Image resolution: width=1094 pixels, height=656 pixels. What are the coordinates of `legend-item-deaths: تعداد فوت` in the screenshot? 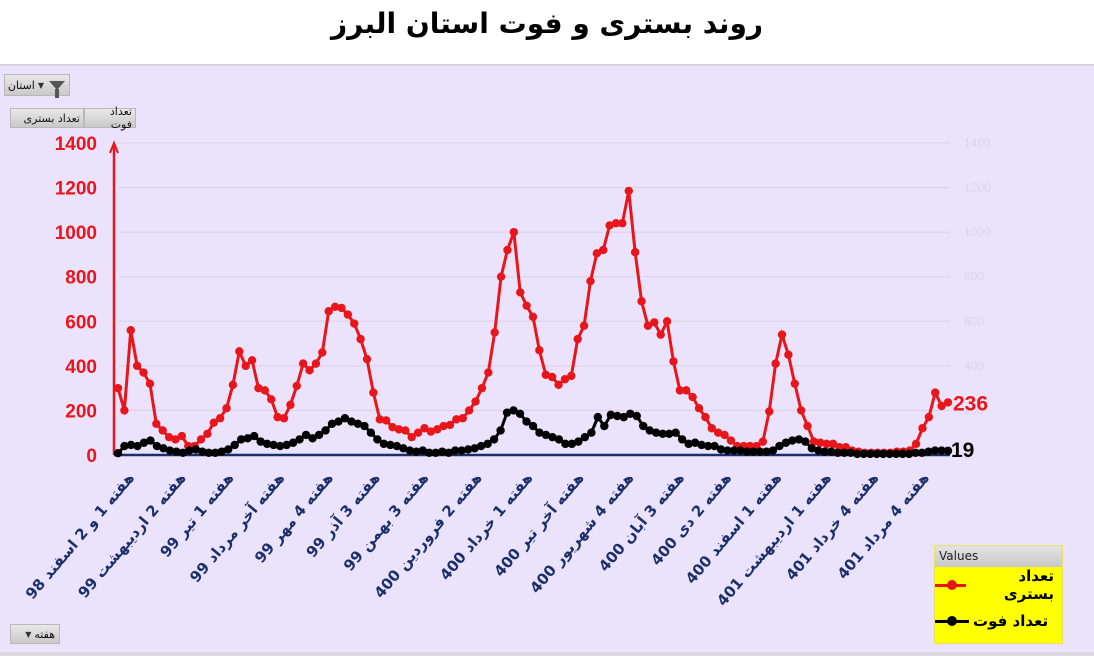 It's located at (998, 621).